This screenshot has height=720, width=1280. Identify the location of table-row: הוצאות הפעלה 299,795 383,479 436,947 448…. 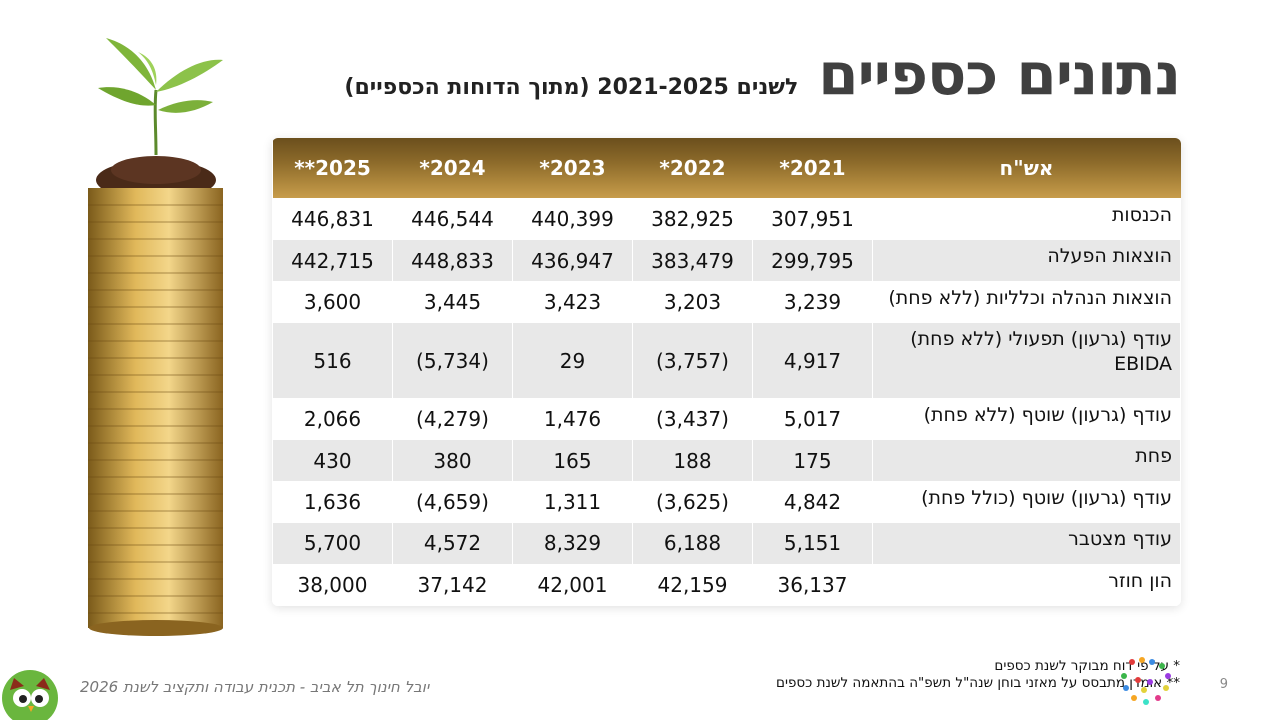
(726, 260).